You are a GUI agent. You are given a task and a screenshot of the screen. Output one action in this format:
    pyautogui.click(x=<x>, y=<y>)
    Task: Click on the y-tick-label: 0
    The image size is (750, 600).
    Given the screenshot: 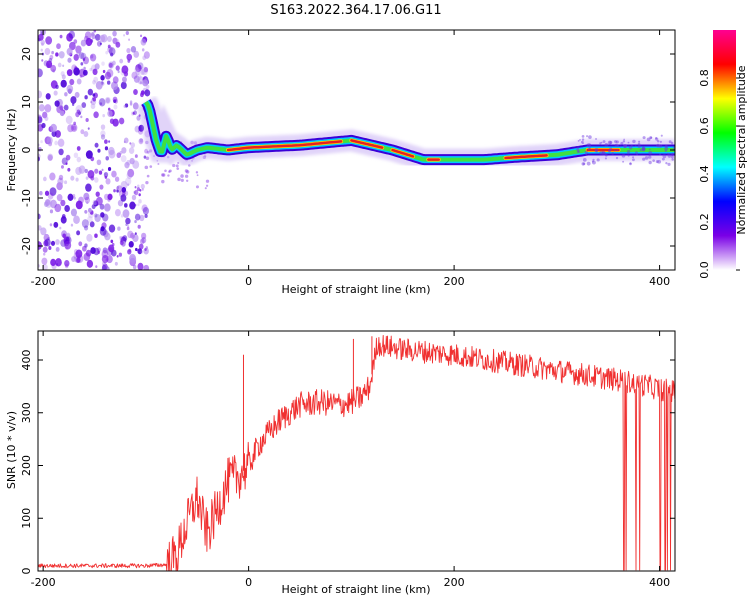 What is the action you would take?
    pyautogui.click(x=26, y=150)
    